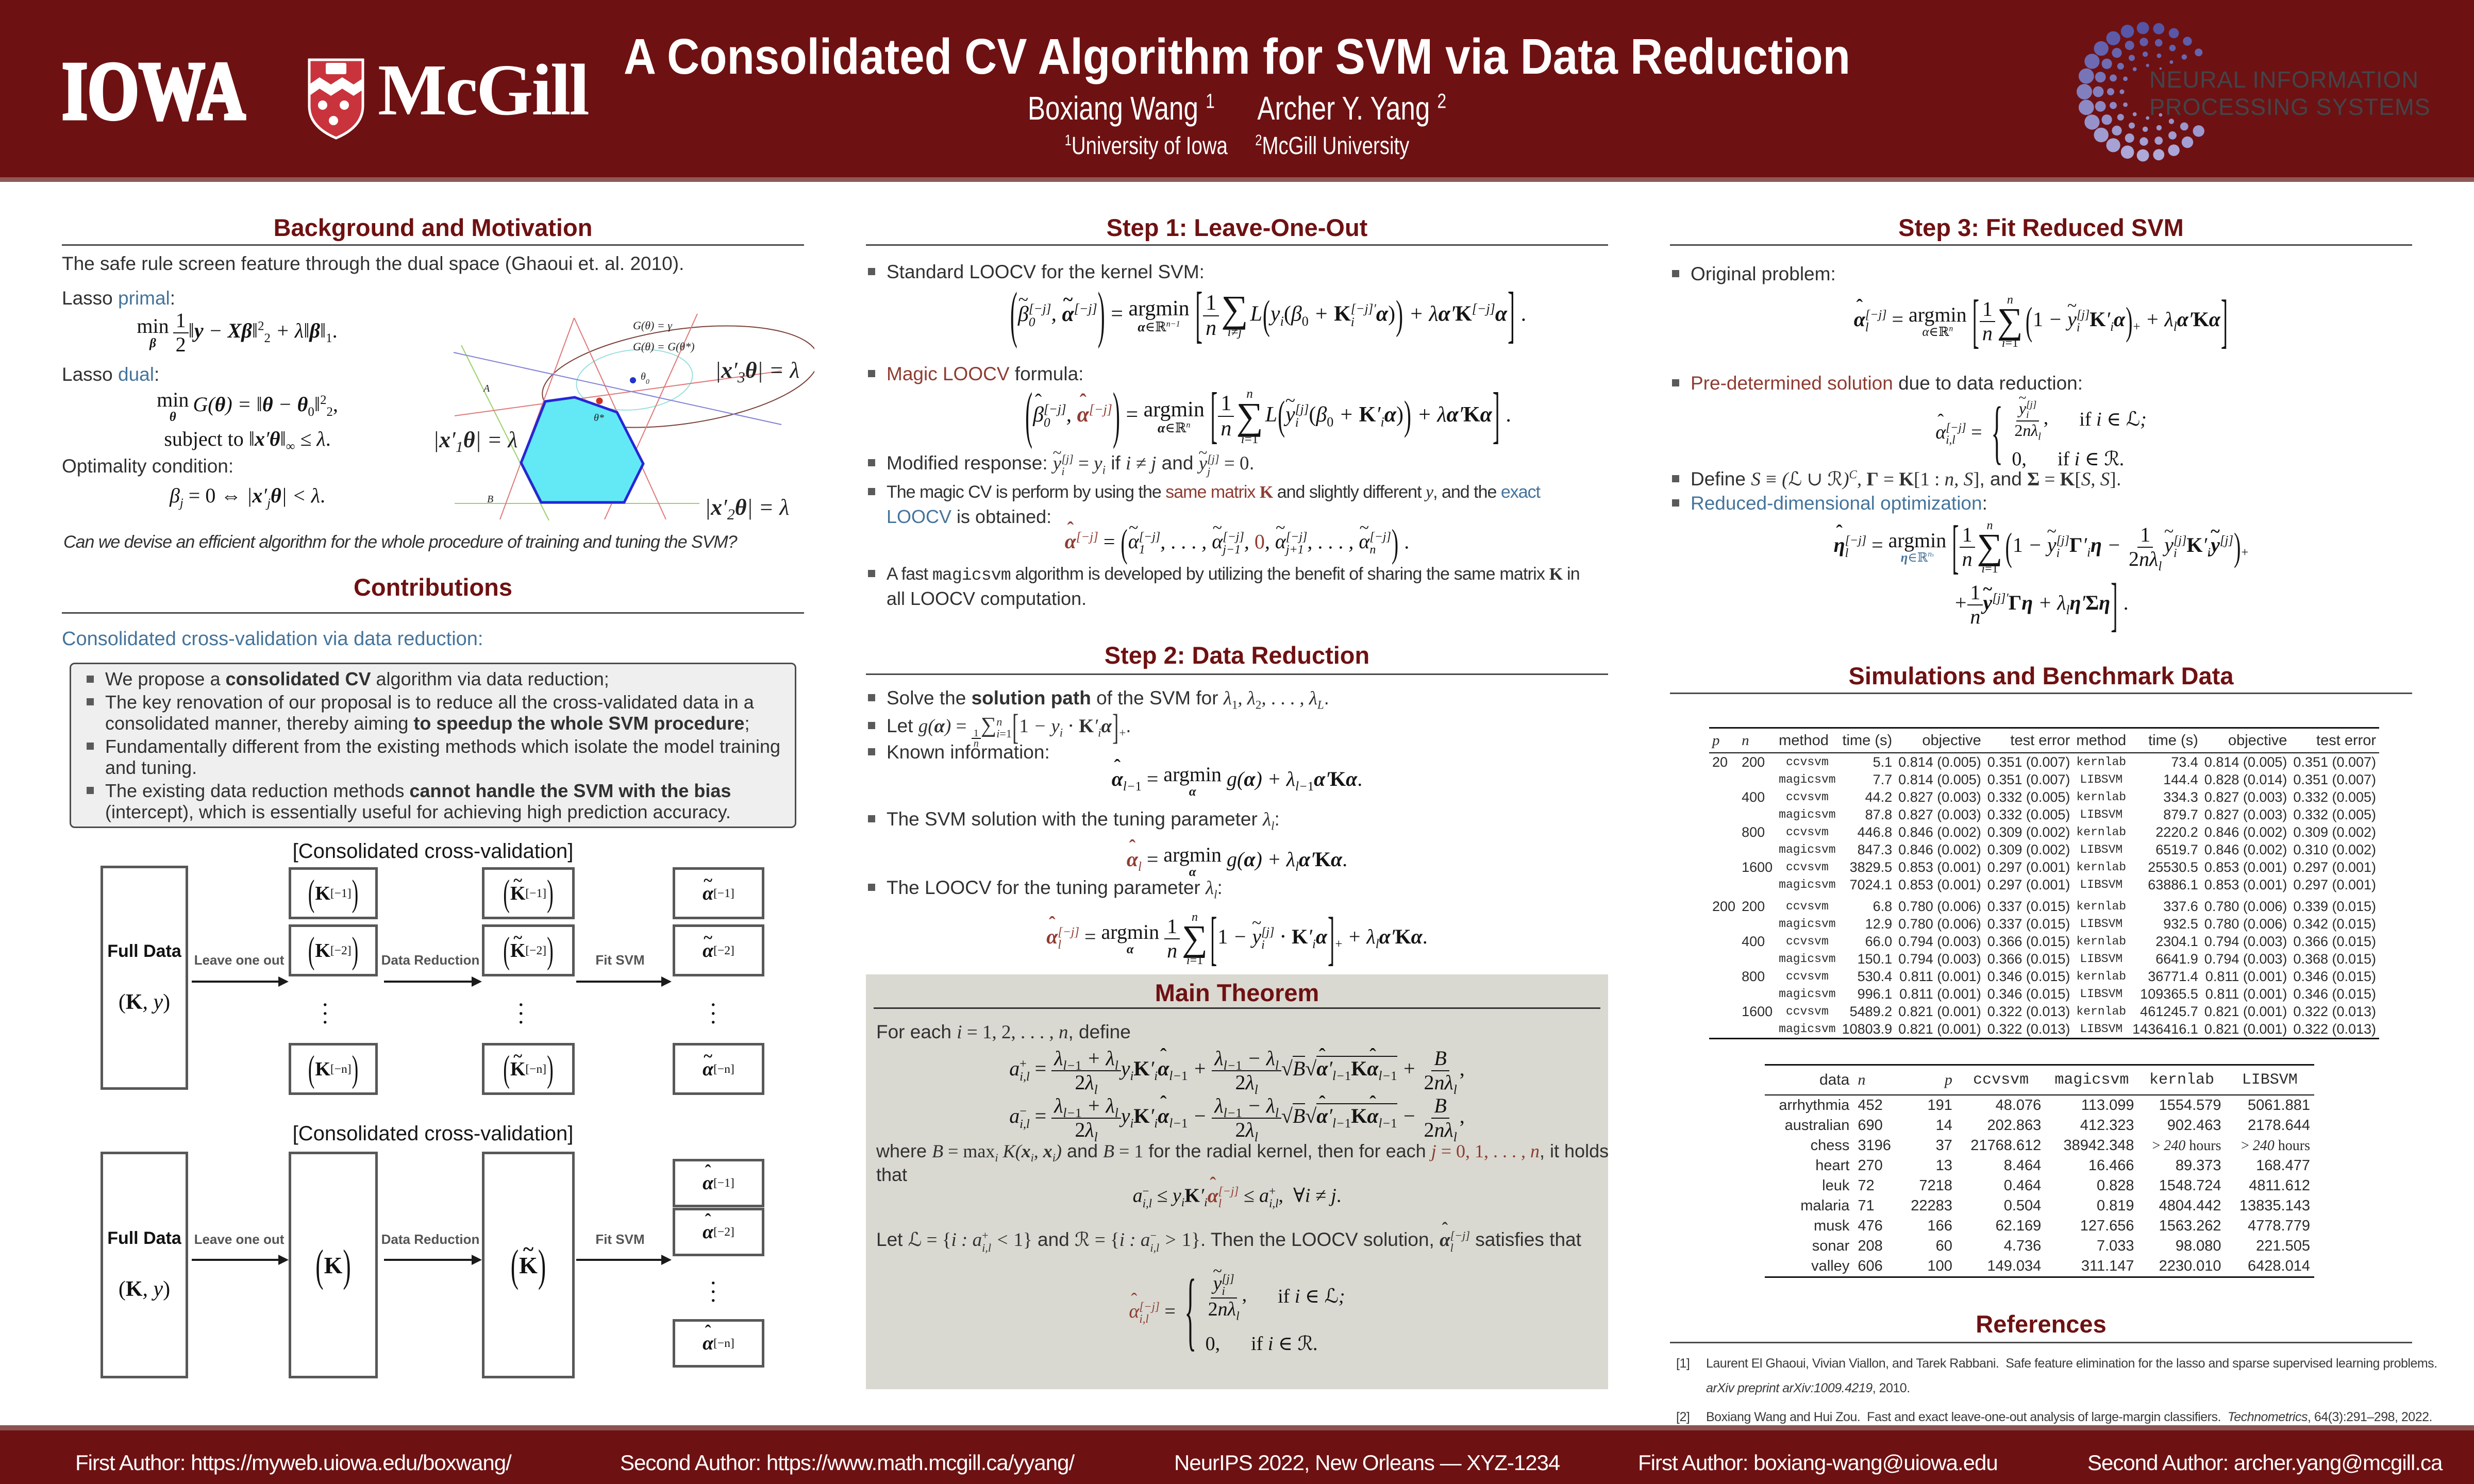  What do you see at coordinates (757, 372) in the screenshot?
I see `svg-text: |x′3θ| = λ` at bounding box center [757, 372].